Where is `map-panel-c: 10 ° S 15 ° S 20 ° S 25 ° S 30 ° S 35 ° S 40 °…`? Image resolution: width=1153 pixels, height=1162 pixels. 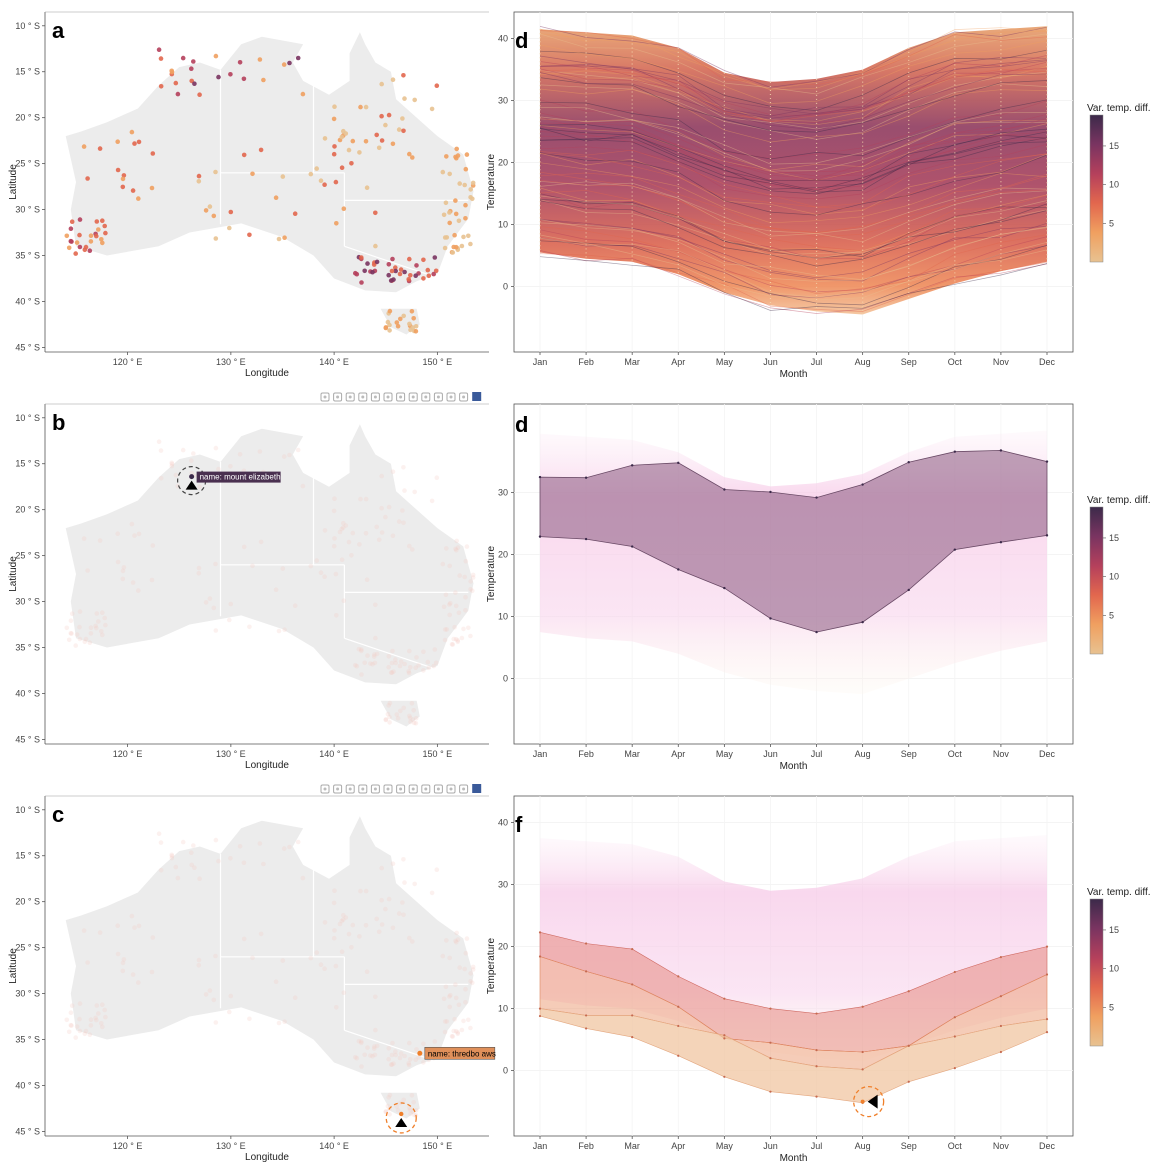 map-panel-c: 10 ° S 15 ° S 20 ° S 25 ° S 30 ° S 35 ° S 40 °… is located at coordinates (252, 978).